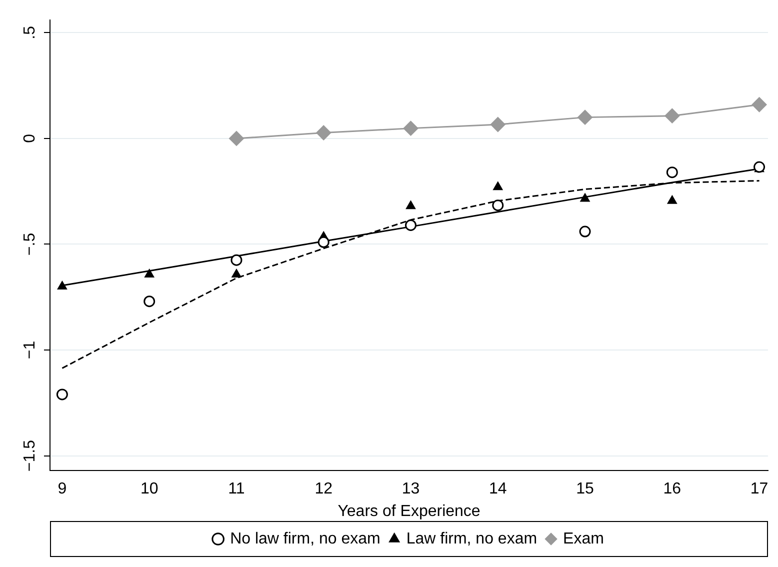  What do you see at coordinates (149, 489) in the screenshot?
I see `x-tick-label: 10` at bounding box center [149, 489].